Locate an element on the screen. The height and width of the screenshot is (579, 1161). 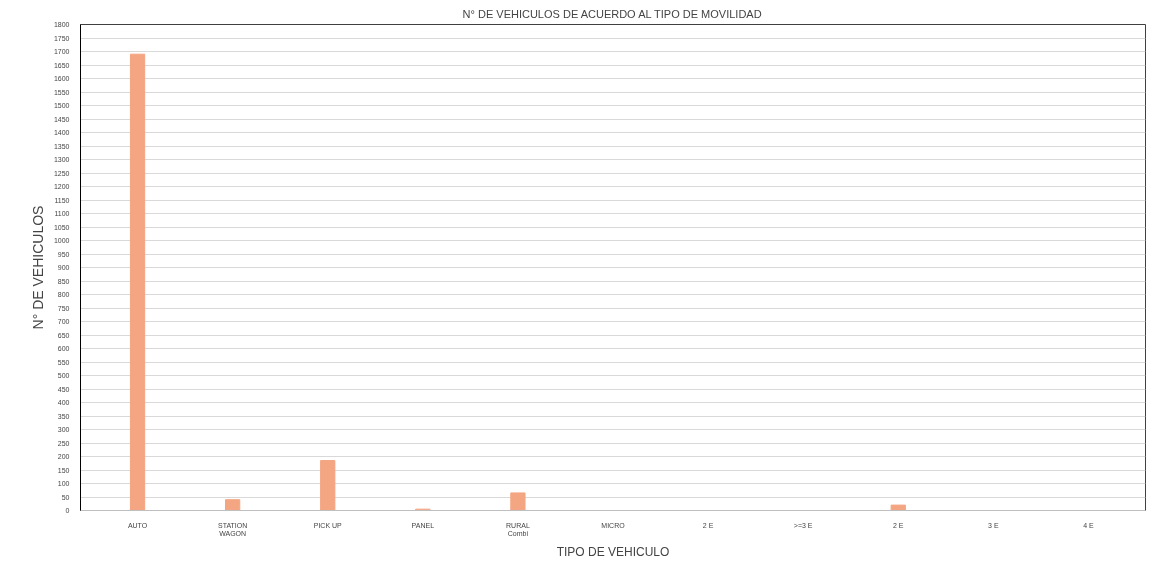
y-axis-title: N° DE VEHICULOS is located at coordinates (37, 267).